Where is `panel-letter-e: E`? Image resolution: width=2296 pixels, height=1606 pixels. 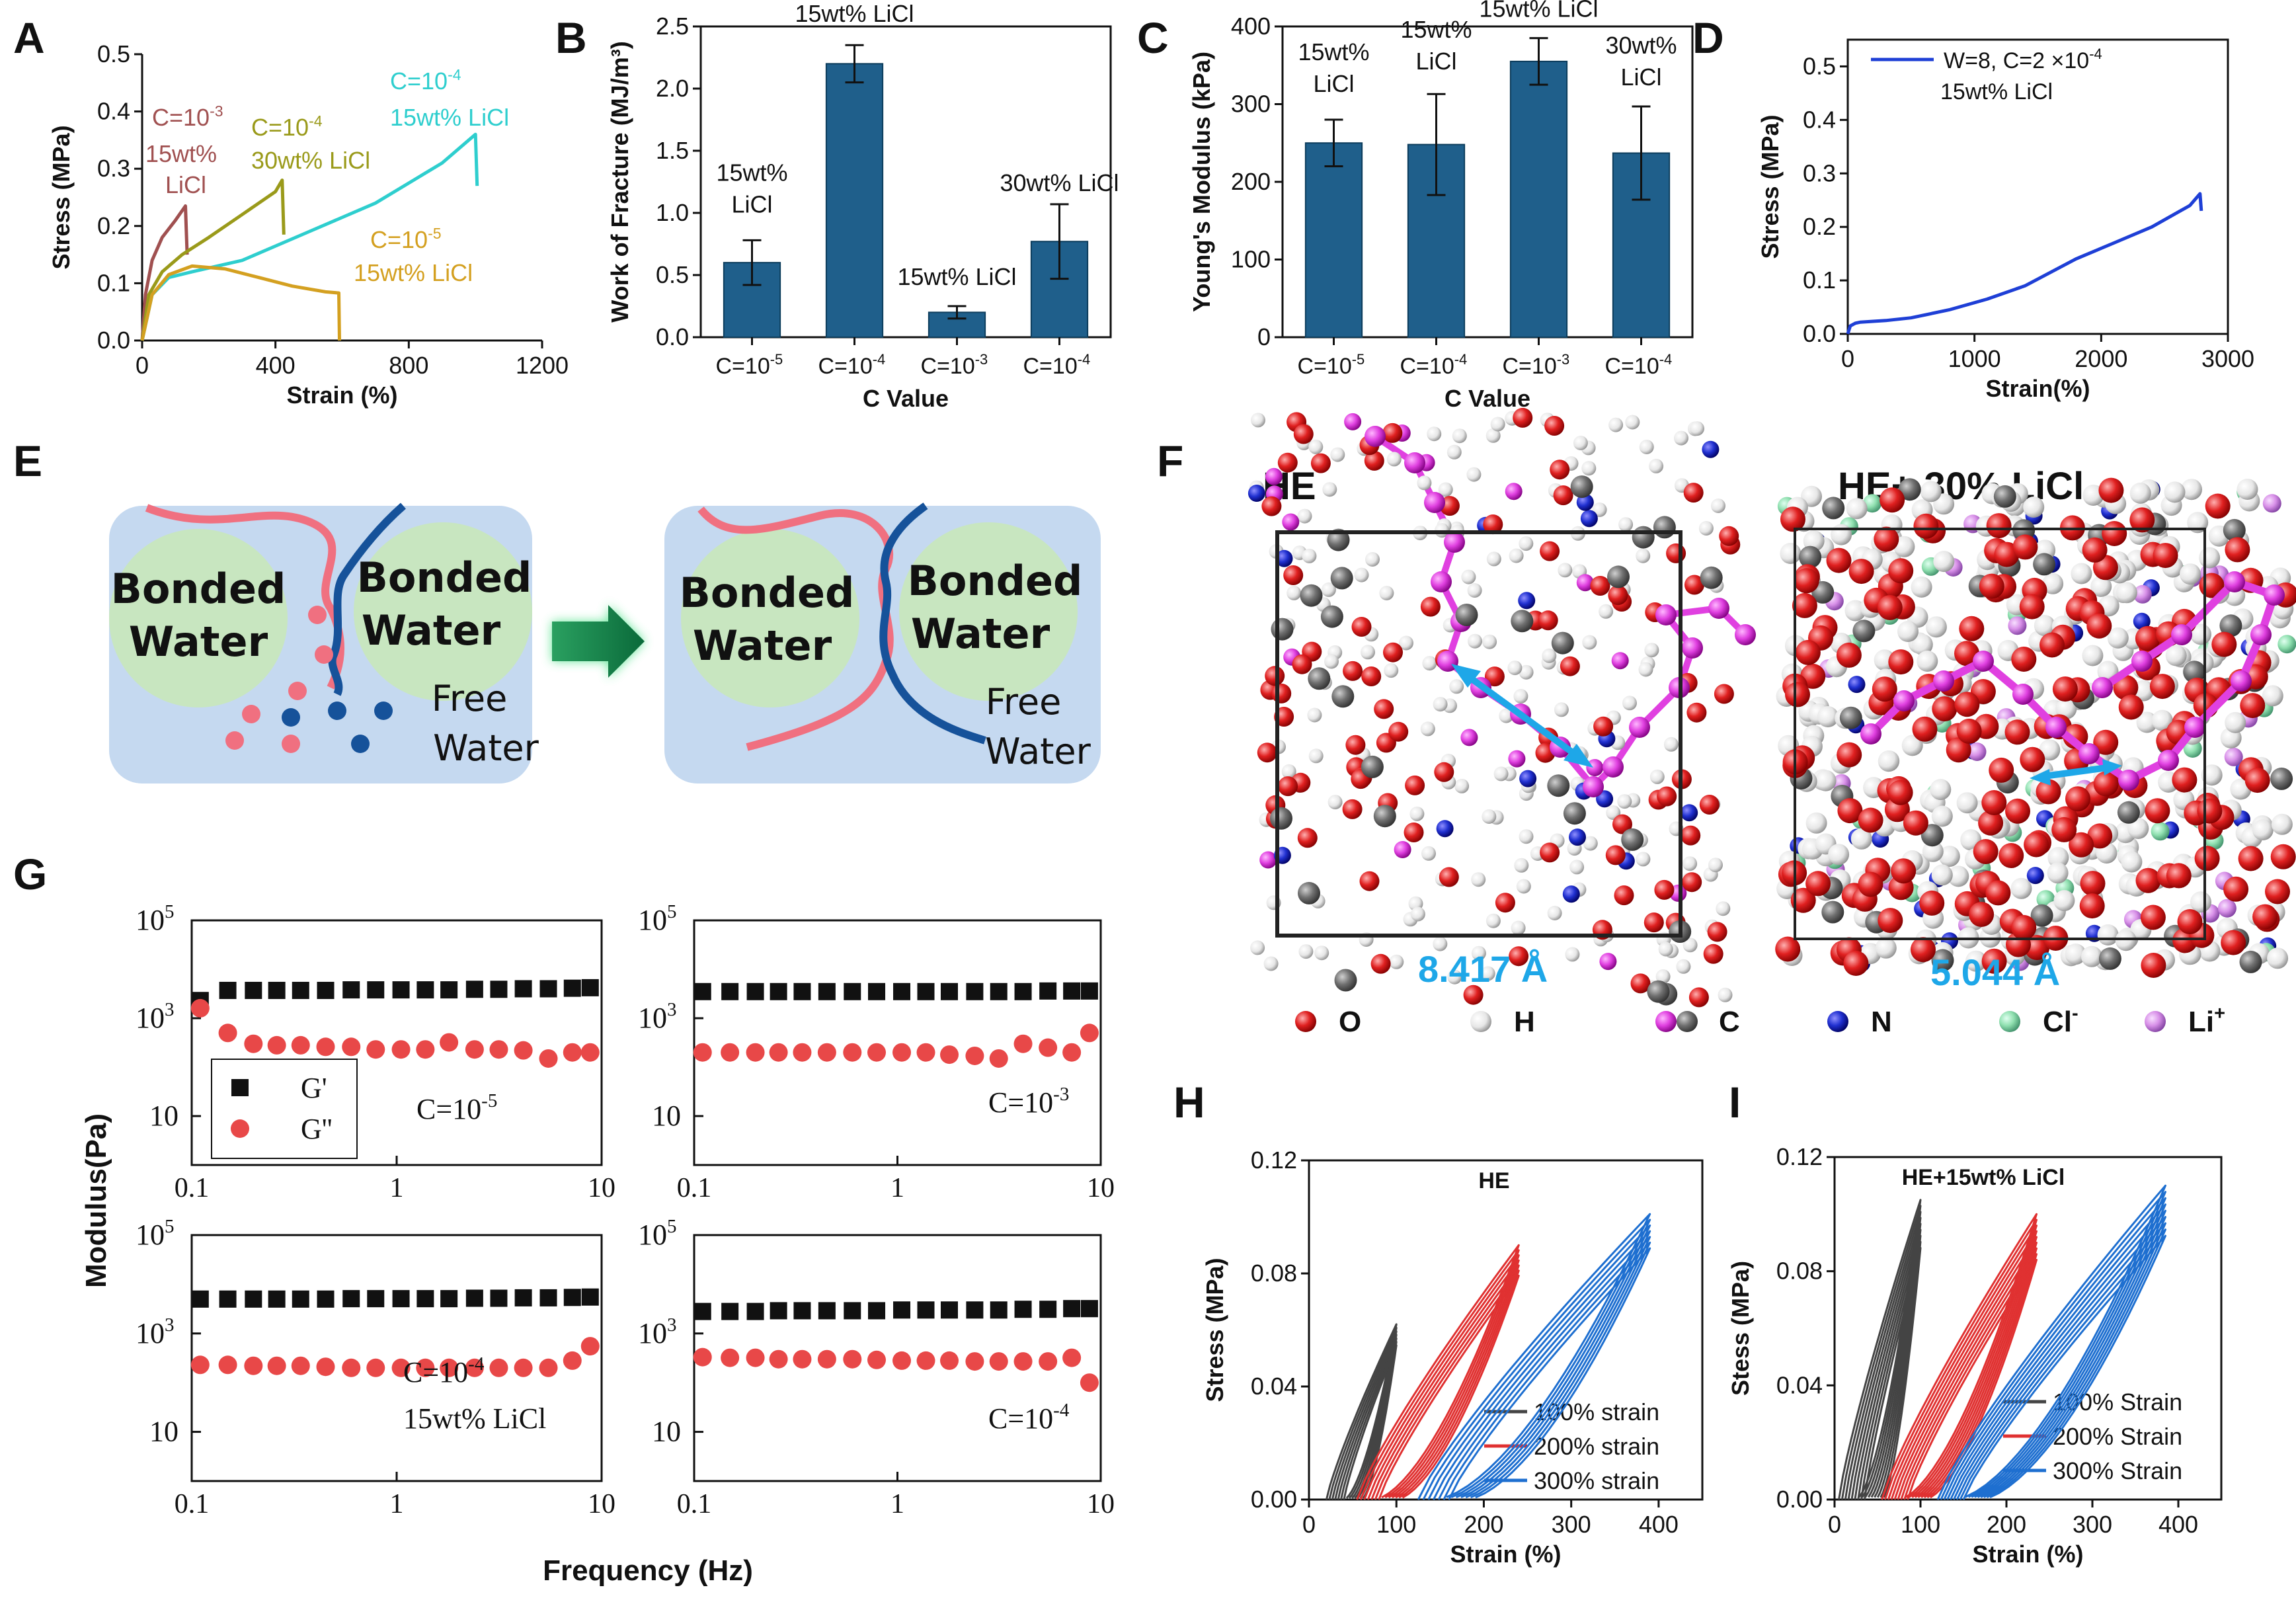
panel-letter-e: E is located at coordinates (28, 460).